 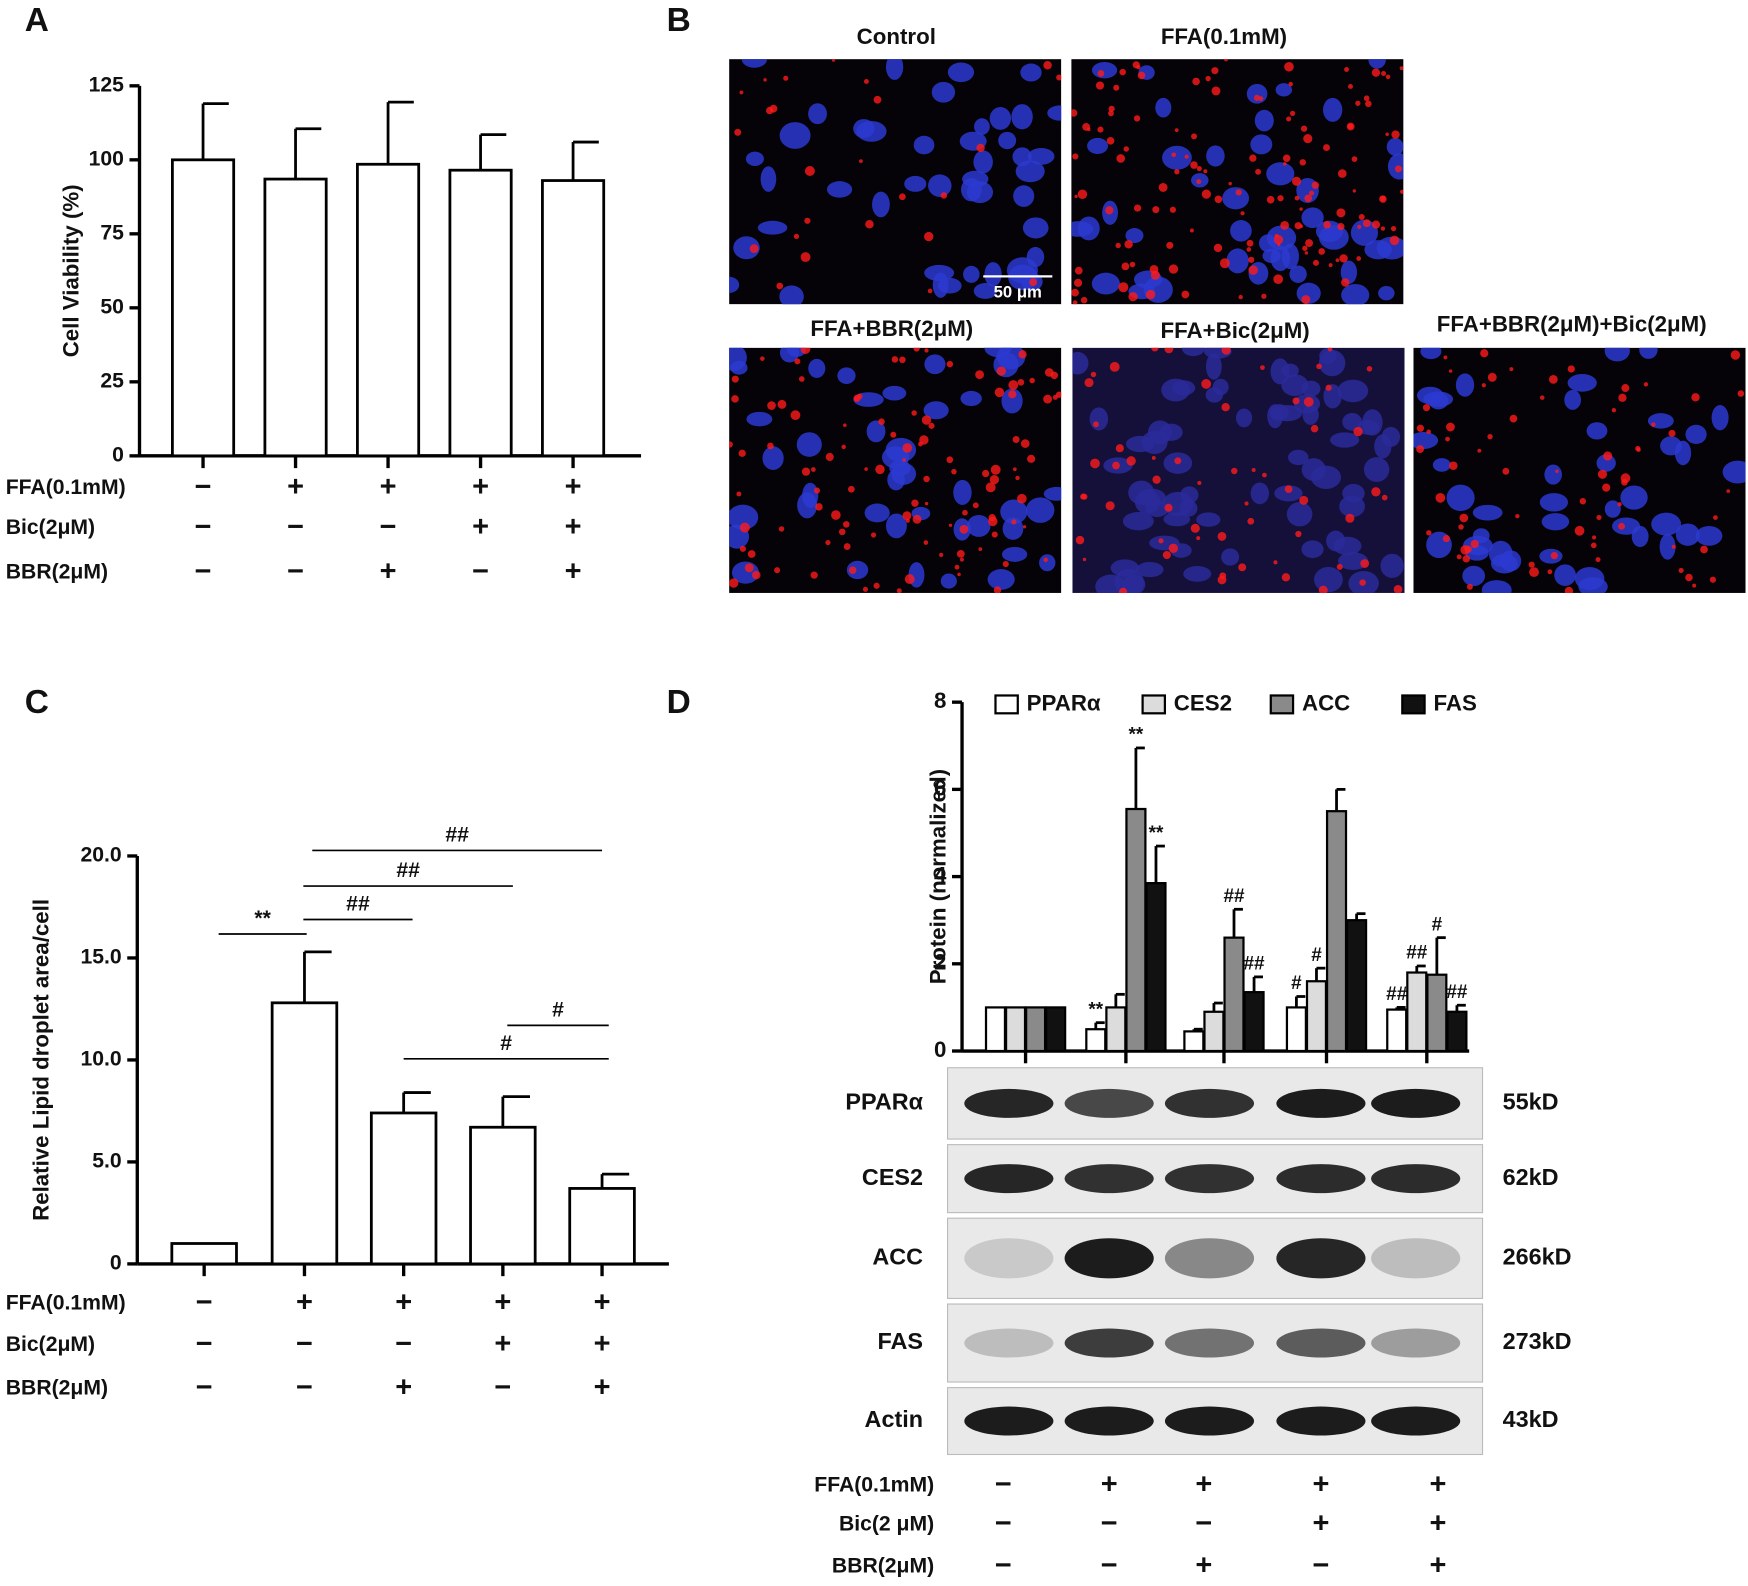 I want to click on micrograph, so click(x=895, y=182).